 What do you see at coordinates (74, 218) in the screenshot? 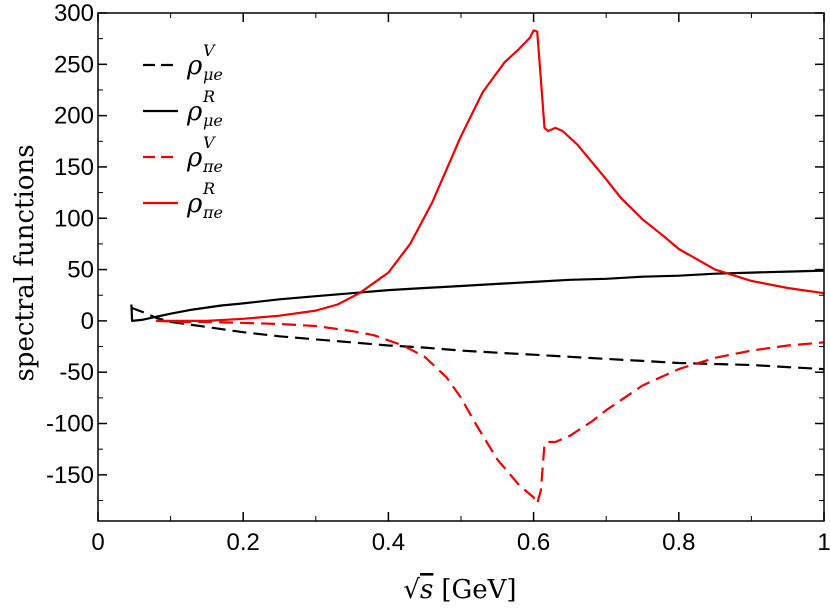
I see `y-tick-label: 100` at bounding box center [74, 218].